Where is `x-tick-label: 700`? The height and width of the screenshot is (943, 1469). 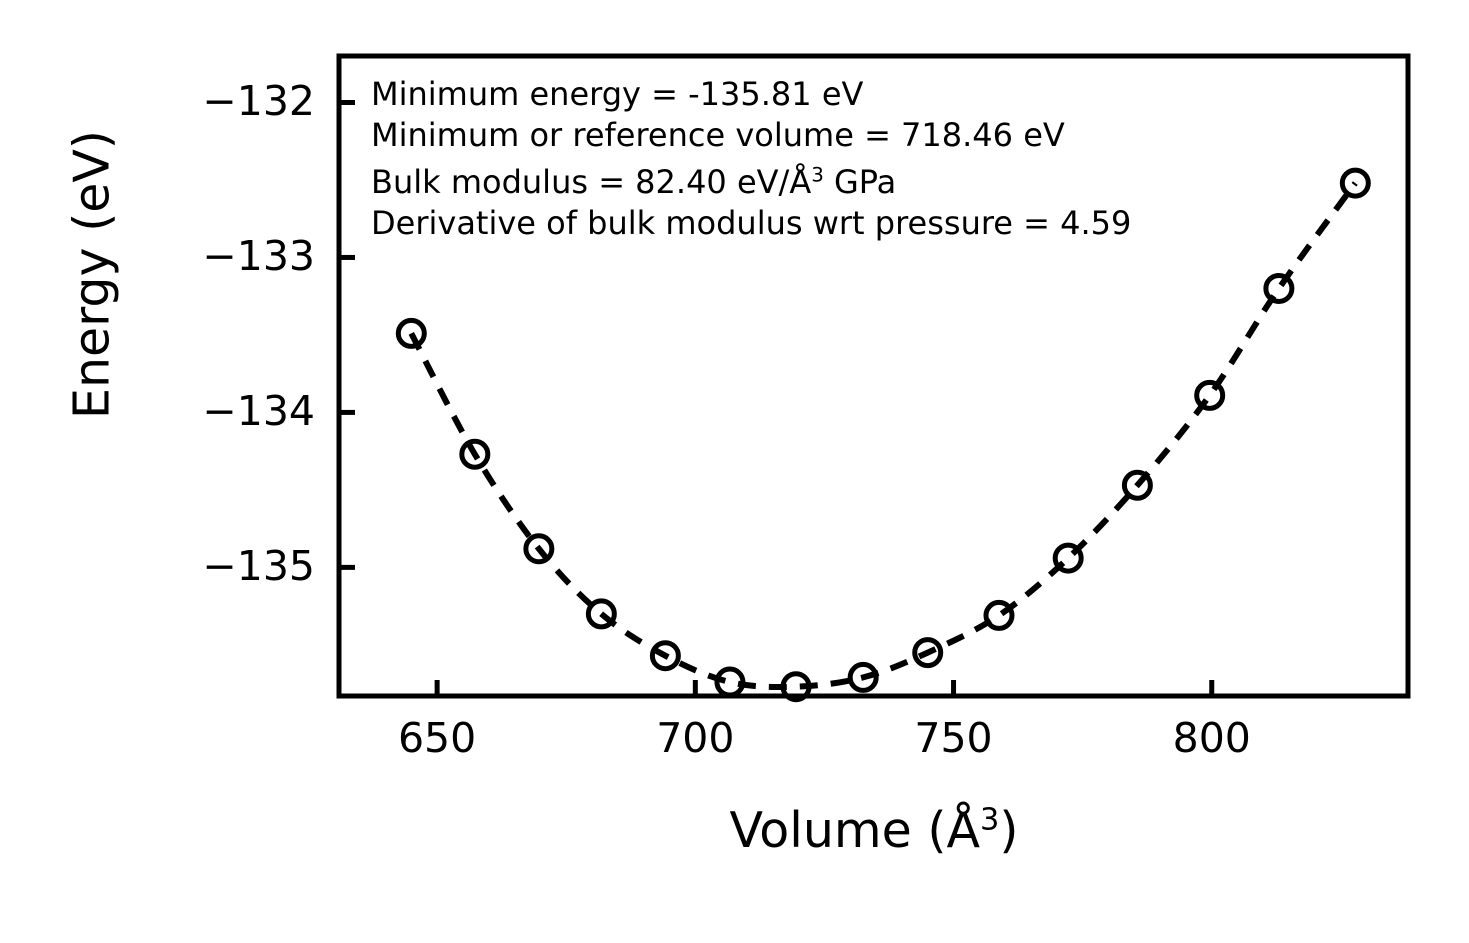 x-tick-label: 700 is located at coordinates (695, 738).